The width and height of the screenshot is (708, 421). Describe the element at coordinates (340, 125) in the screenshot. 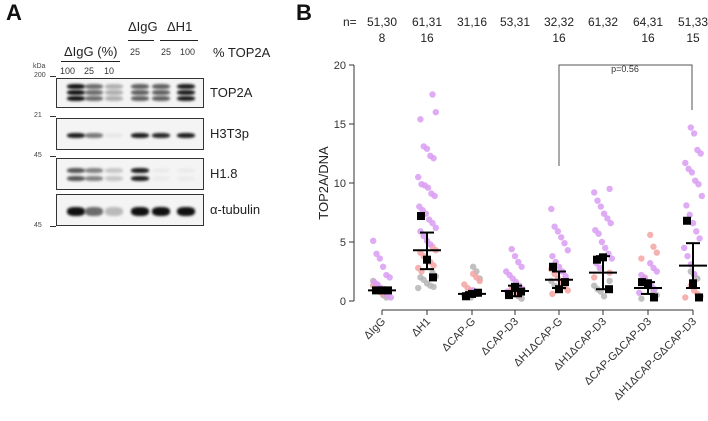

I see `y-tick-label: 15` at that location.